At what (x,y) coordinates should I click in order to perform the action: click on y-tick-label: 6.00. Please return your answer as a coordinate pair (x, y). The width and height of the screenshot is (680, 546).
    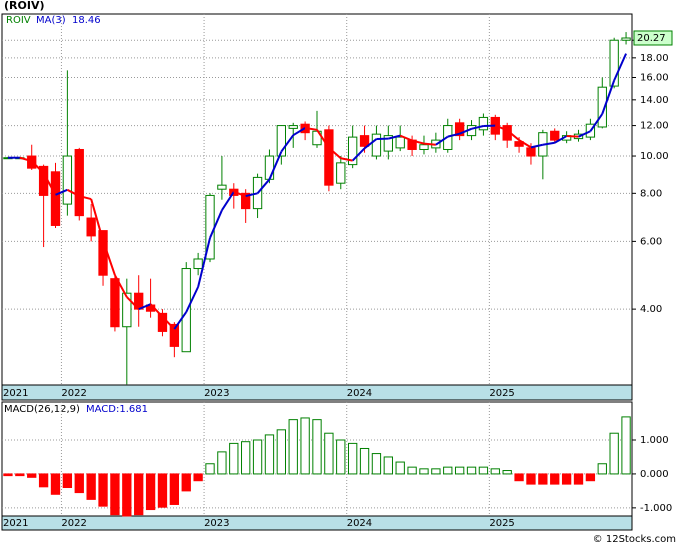
    Looking at the image, I should click on (651, 241).